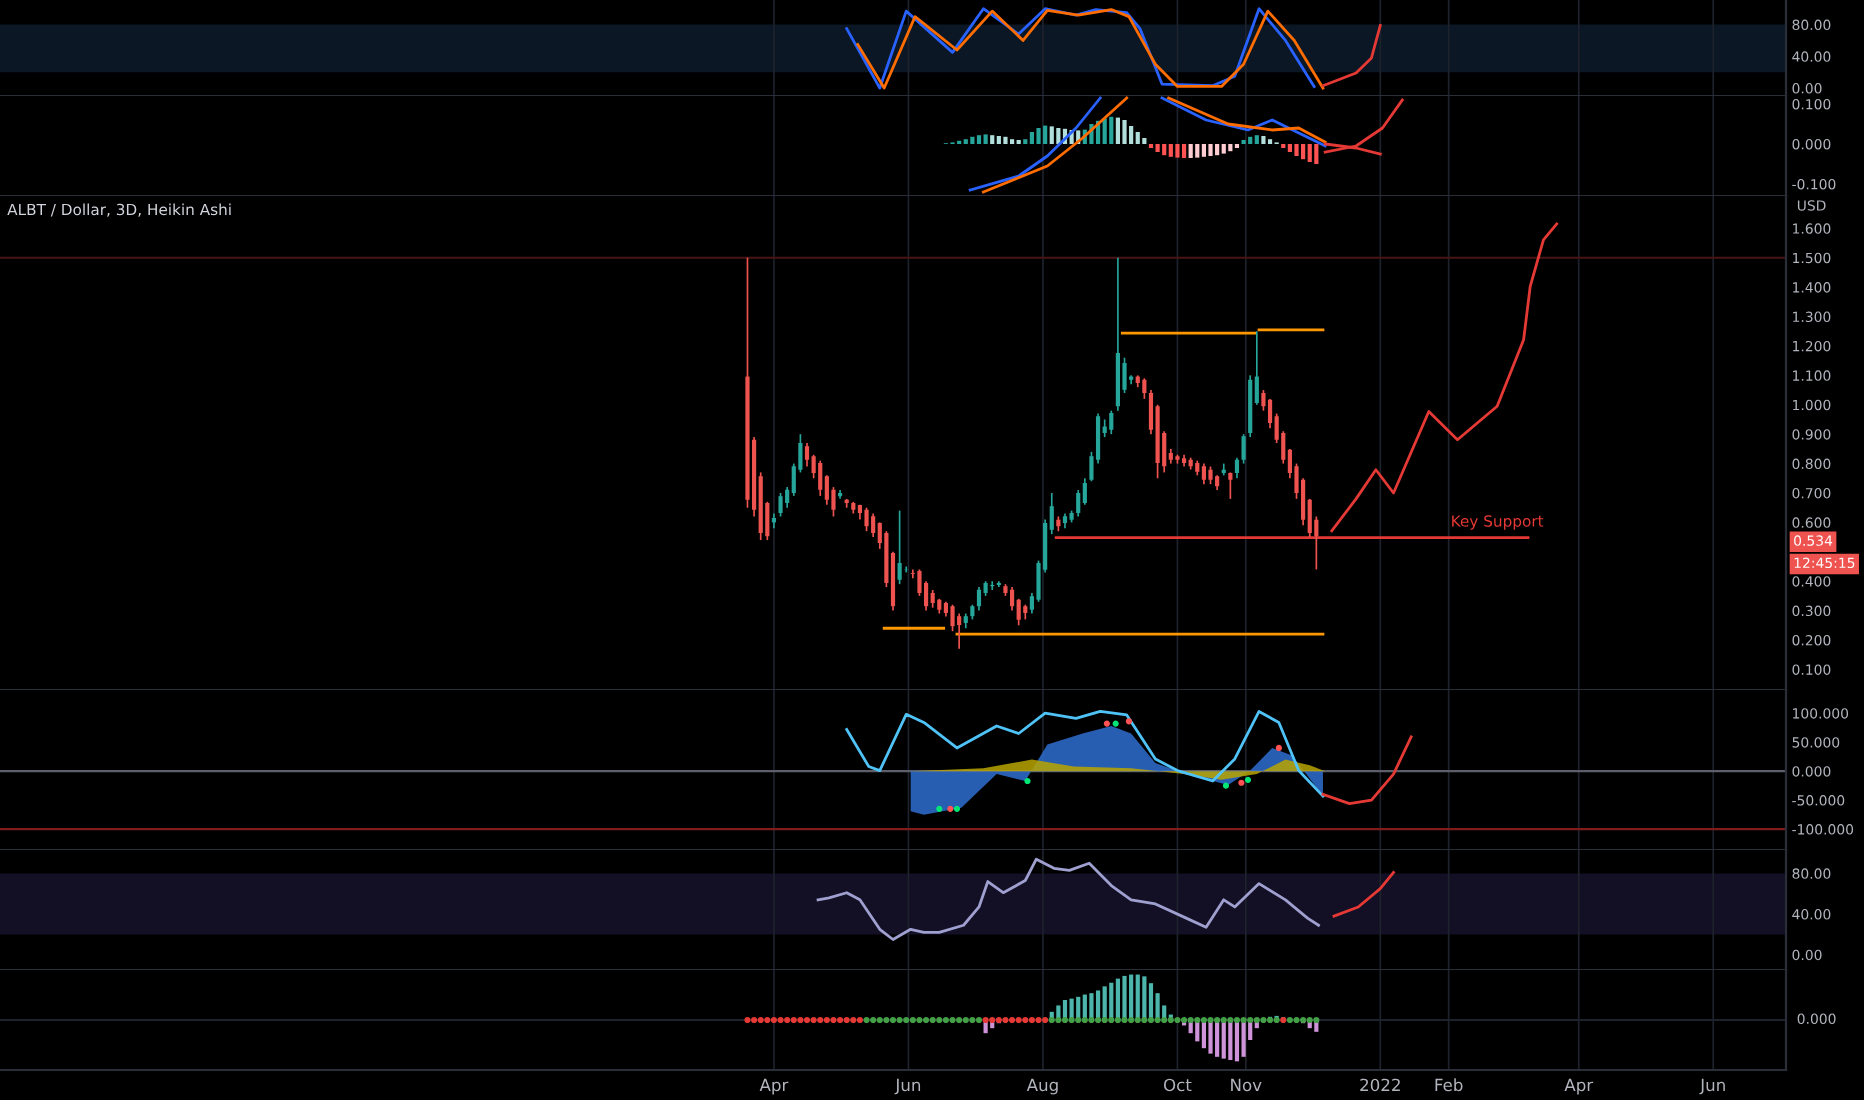 This screenshot has width=1864, height=1100. I want to click on x-tick-label: 2022, so click(1380, 1085).